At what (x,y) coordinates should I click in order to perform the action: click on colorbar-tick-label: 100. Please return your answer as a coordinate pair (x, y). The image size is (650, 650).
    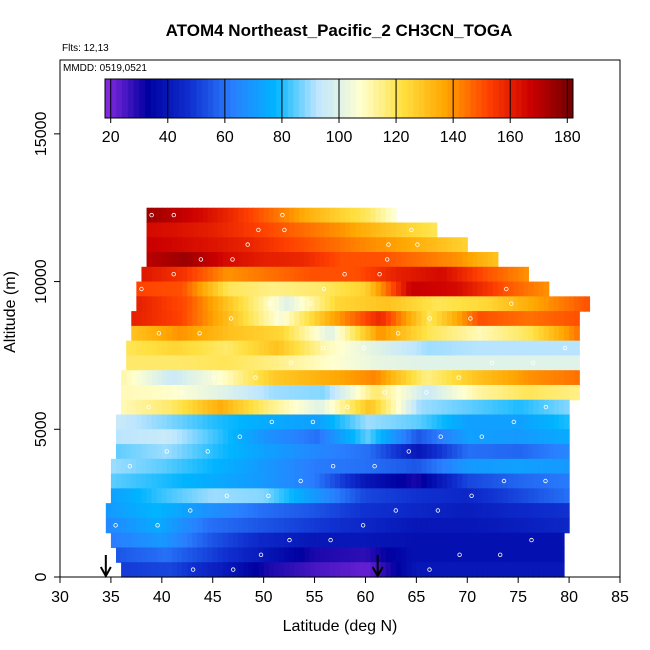
    Looking at the image, I should click on (339, 137).